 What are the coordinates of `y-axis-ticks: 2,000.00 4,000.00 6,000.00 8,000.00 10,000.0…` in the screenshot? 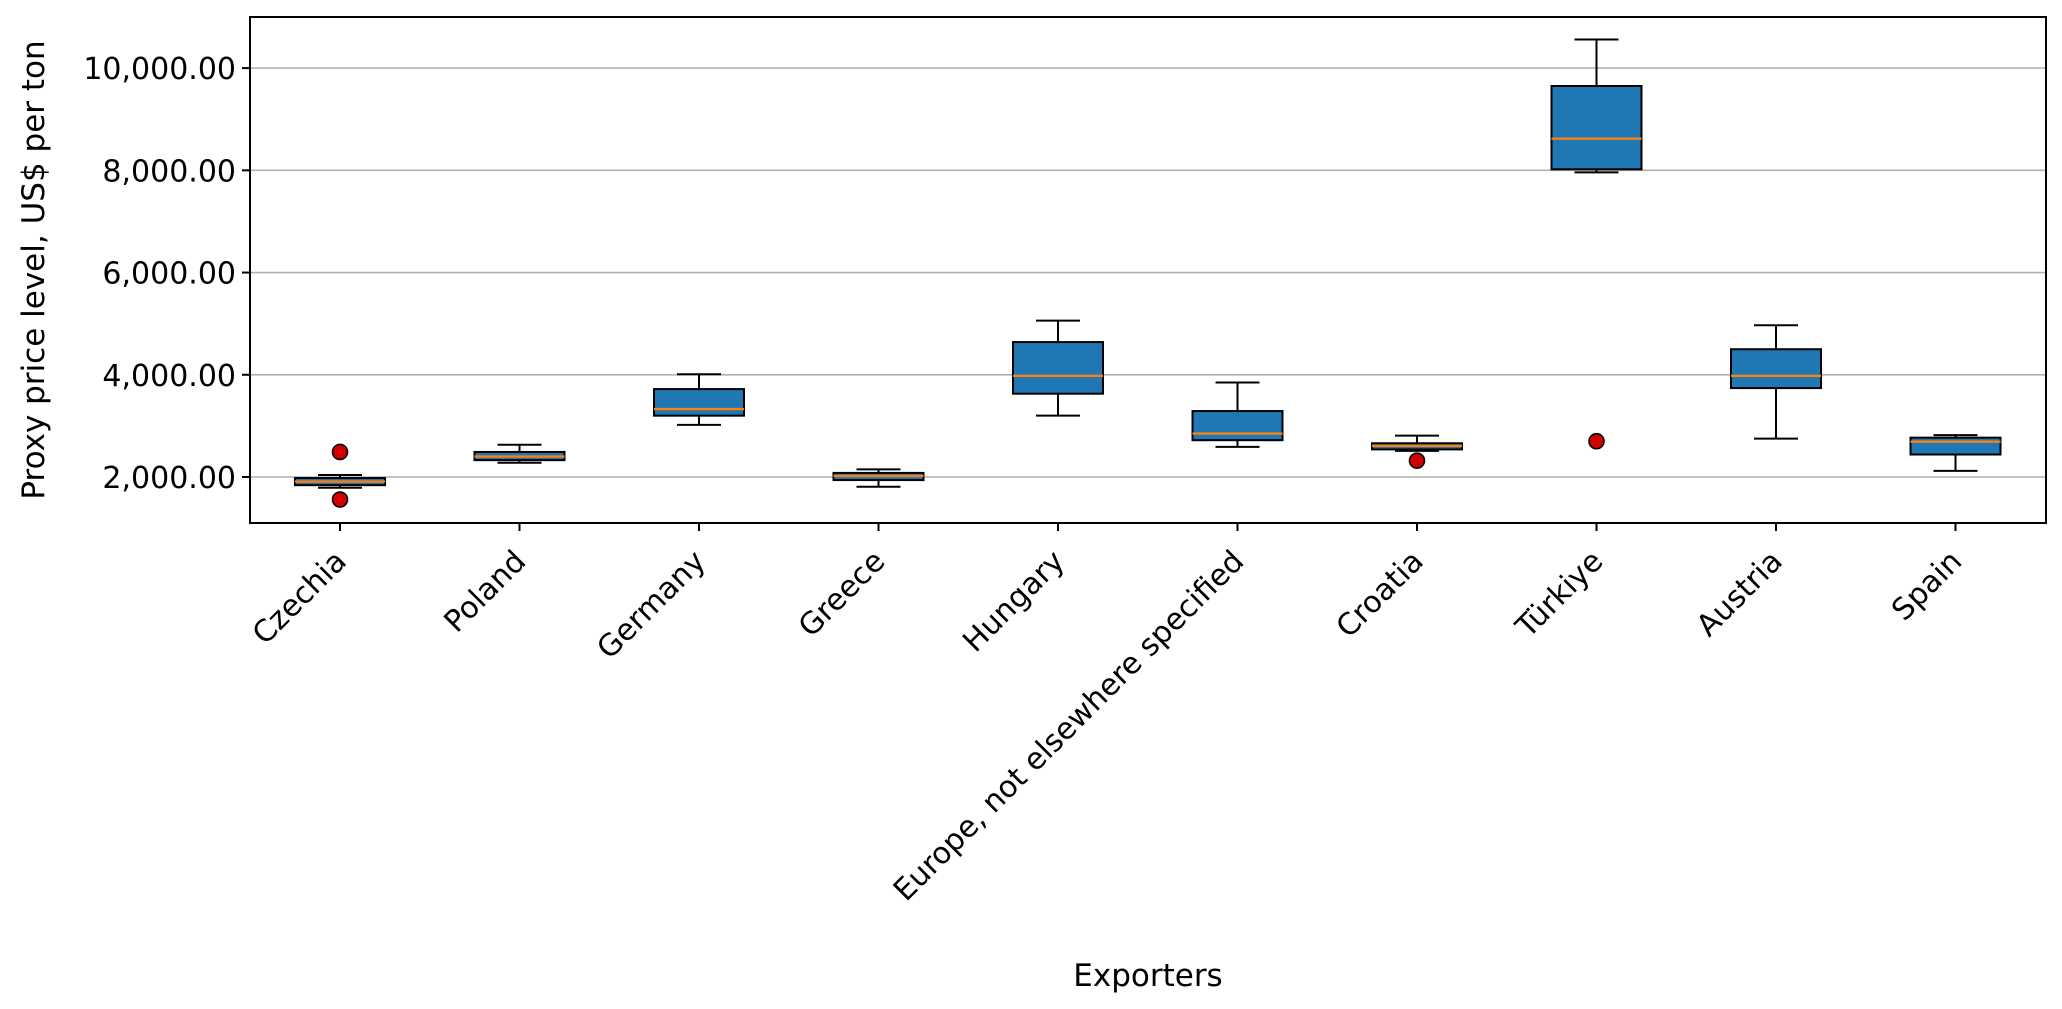 It's located at (166, 274).